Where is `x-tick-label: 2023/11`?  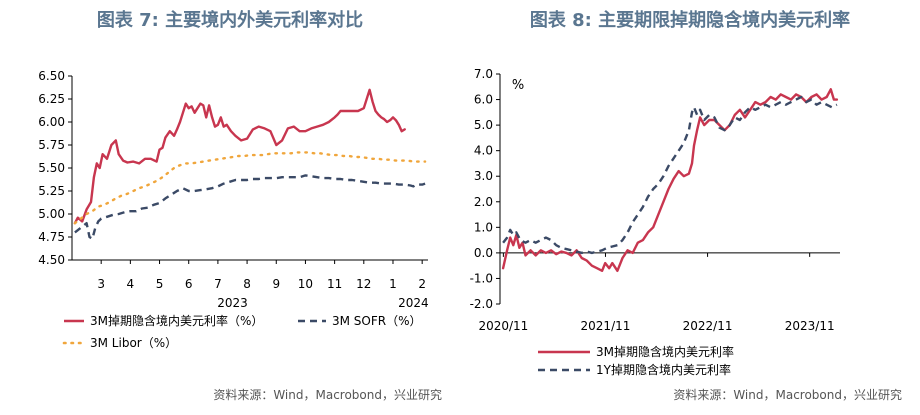
x-tick-label: 2023/11 is located at coordinates (810, 326).